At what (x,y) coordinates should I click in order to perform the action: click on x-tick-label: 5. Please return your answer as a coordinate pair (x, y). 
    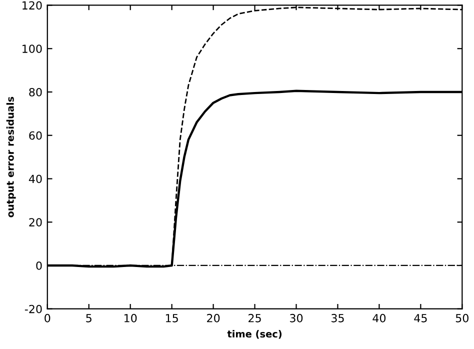
    Looking at the image, I should click on (89, 318).